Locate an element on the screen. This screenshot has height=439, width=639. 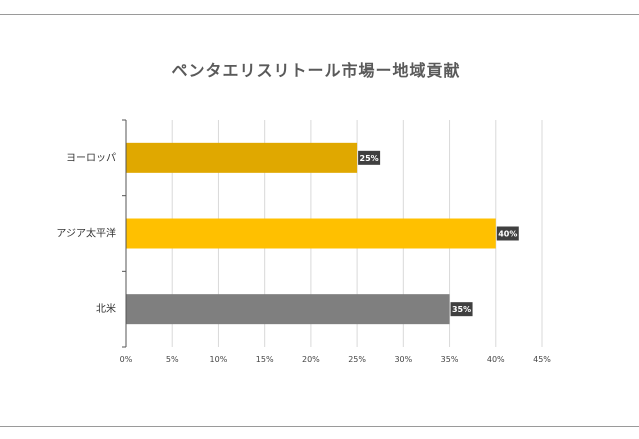
x-tick-label: 25% is located at coordinates (357, 359).